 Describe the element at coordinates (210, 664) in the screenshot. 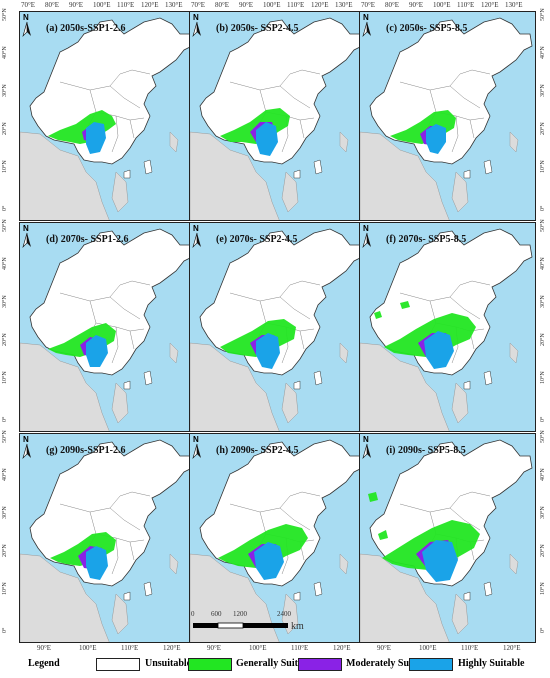

I see `legend-swatch-generally` at that location.